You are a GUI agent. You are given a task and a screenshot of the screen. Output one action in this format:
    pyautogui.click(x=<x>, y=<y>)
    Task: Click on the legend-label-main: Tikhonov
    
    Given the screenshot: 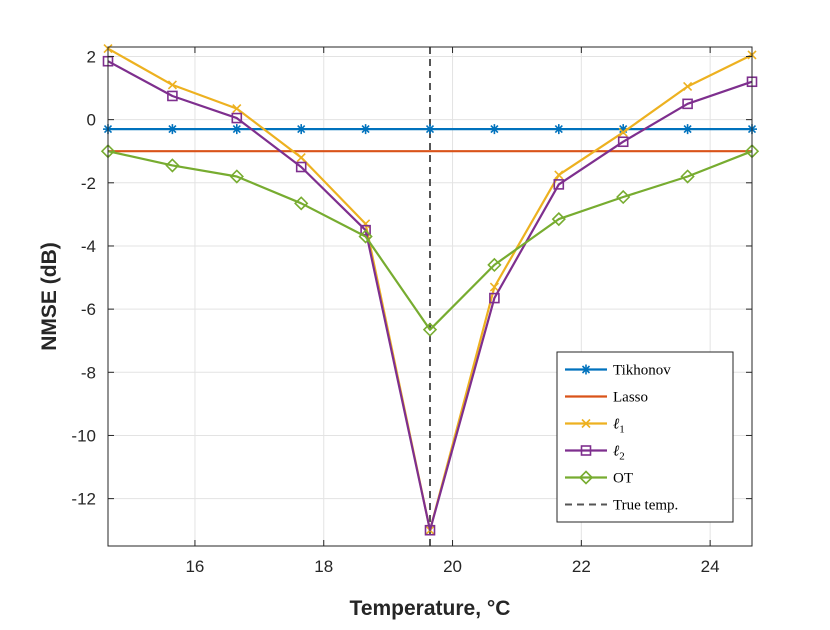 What is the action you would take?
    pyautogui.click(x=642, y=371)
    